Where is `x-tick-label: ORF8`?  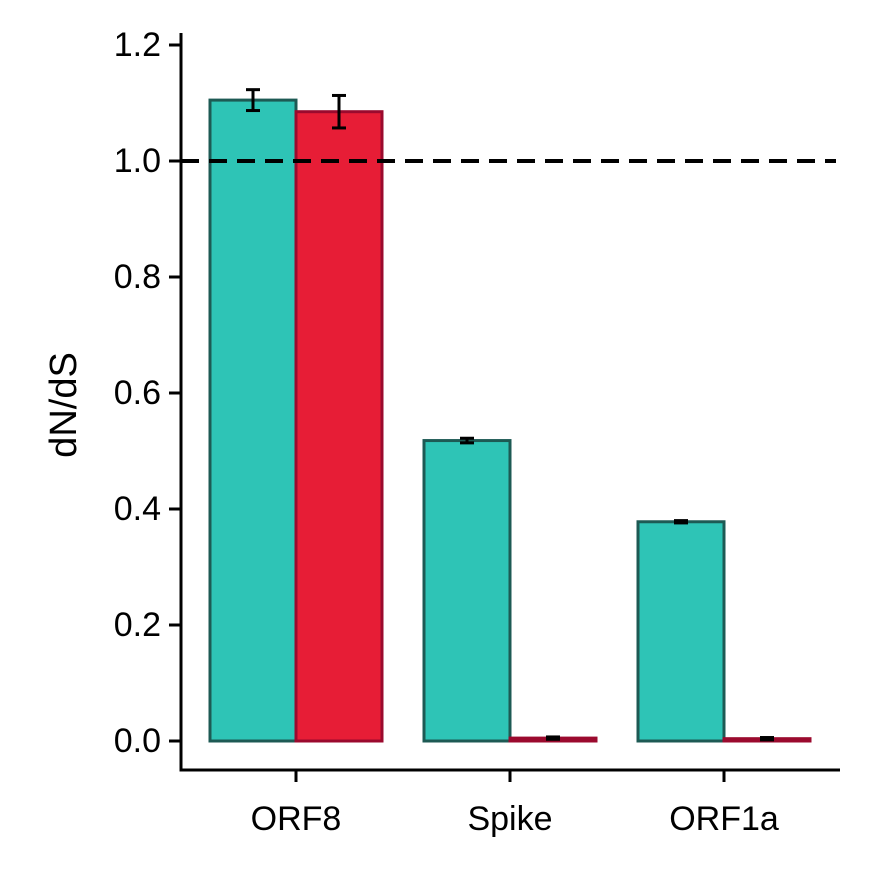
x-tick-label: ORF8 is located at coordinates (296, 819).